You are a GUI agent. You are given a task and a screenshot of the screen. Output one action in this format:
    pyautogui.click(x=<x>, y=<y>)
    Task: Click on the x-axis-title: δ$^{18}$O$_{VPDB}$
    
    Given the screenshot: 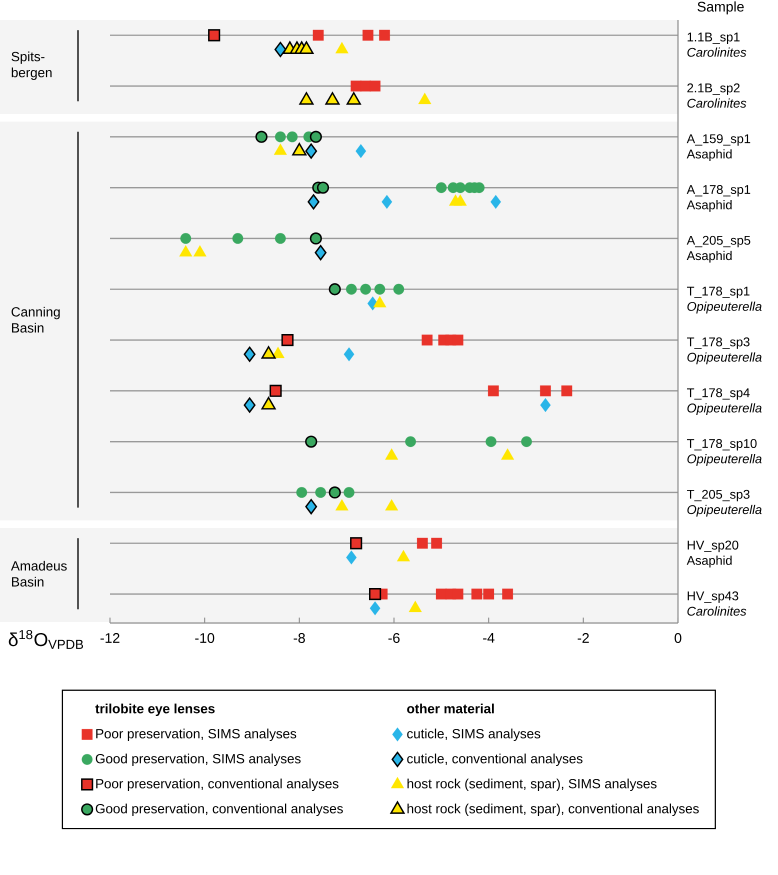 What is the action you would take?
    pyautogui.click(x=46, y=639)
    